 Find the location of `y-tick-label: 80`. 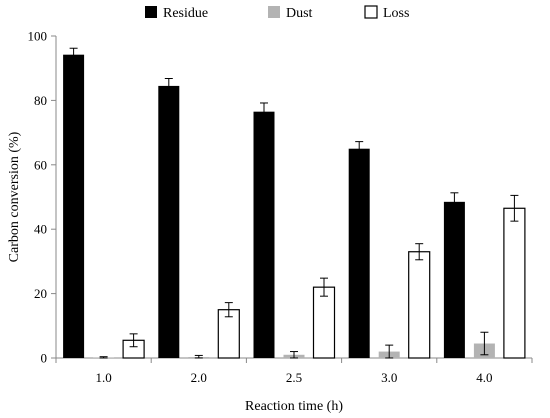

y-tick-label: 80 is located at coordinates (40, 100).